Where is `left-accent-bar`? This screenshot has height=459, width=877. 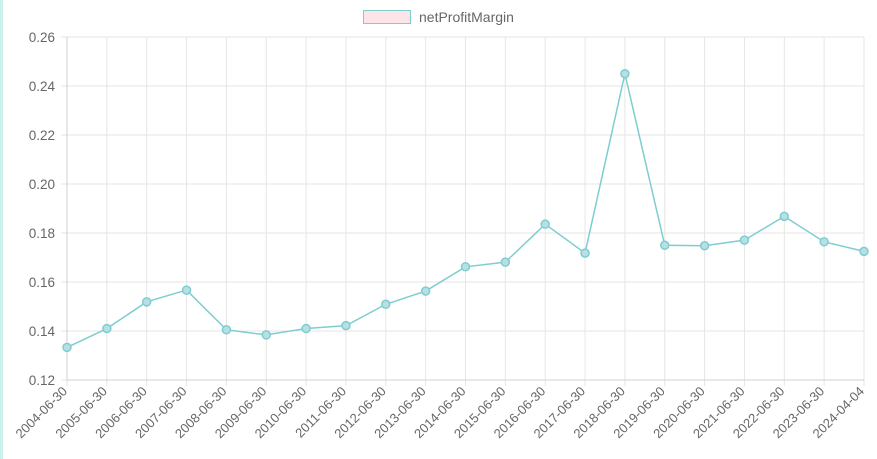
left-accent-bar is located at coordinates (1, 229).